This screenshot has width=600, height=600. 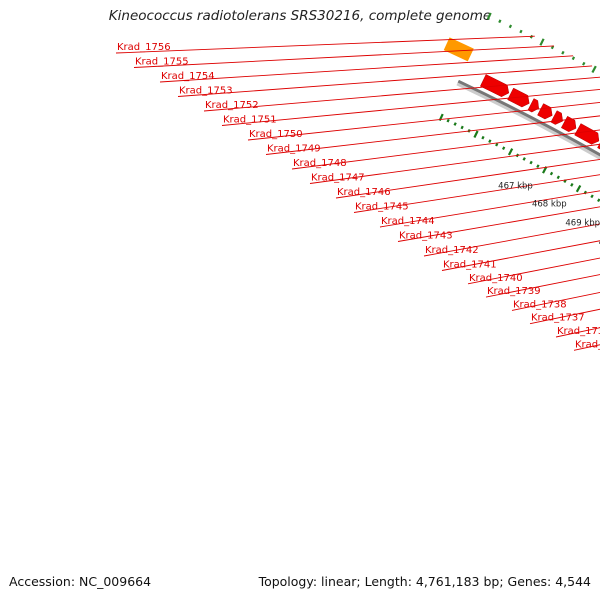 I want to click on gene-label: Krad_1747, so click(x=338, y=178).